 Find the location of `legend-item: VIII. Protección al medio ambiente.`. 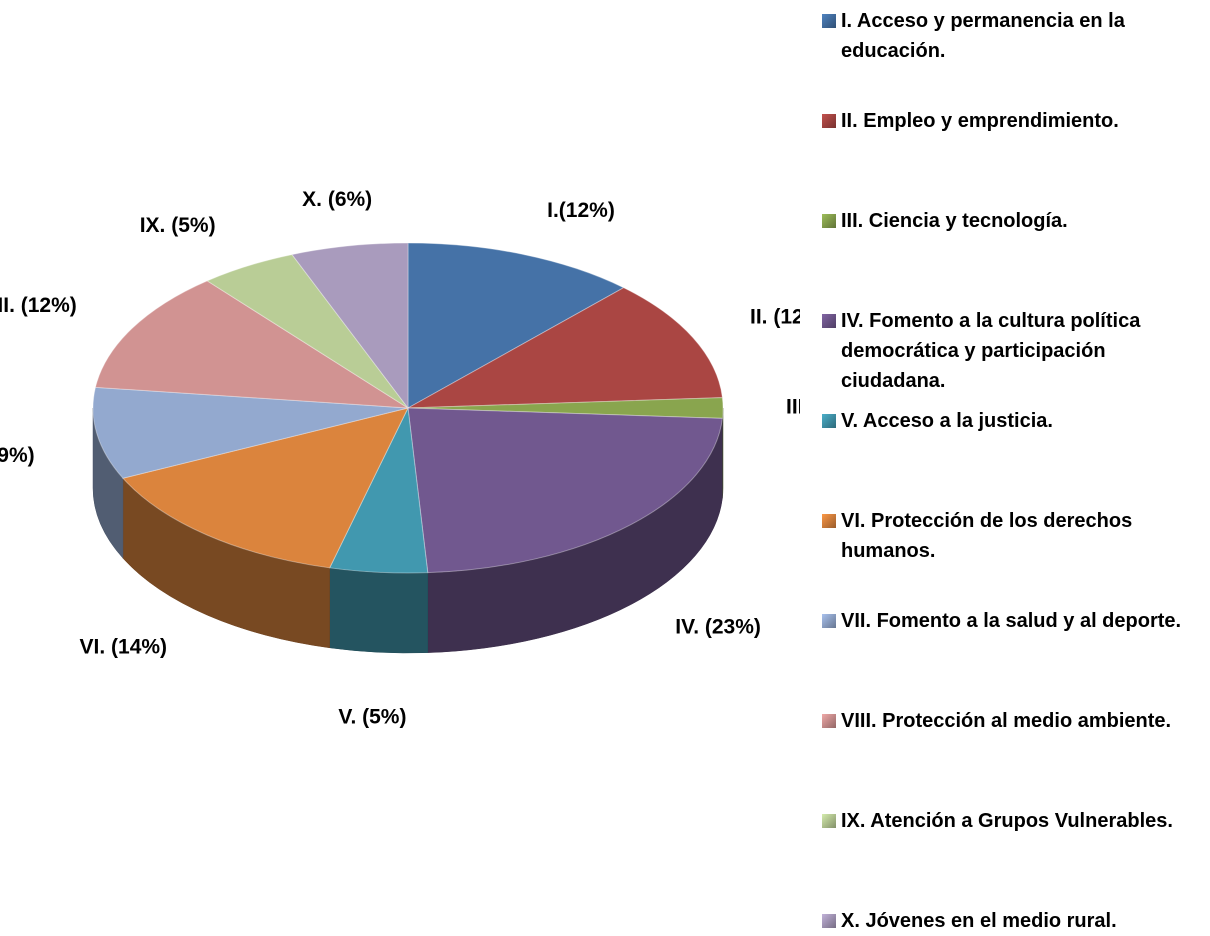

legend-item: VIII. Protección al medio ambiente. is located at coordinates (1012, 721).